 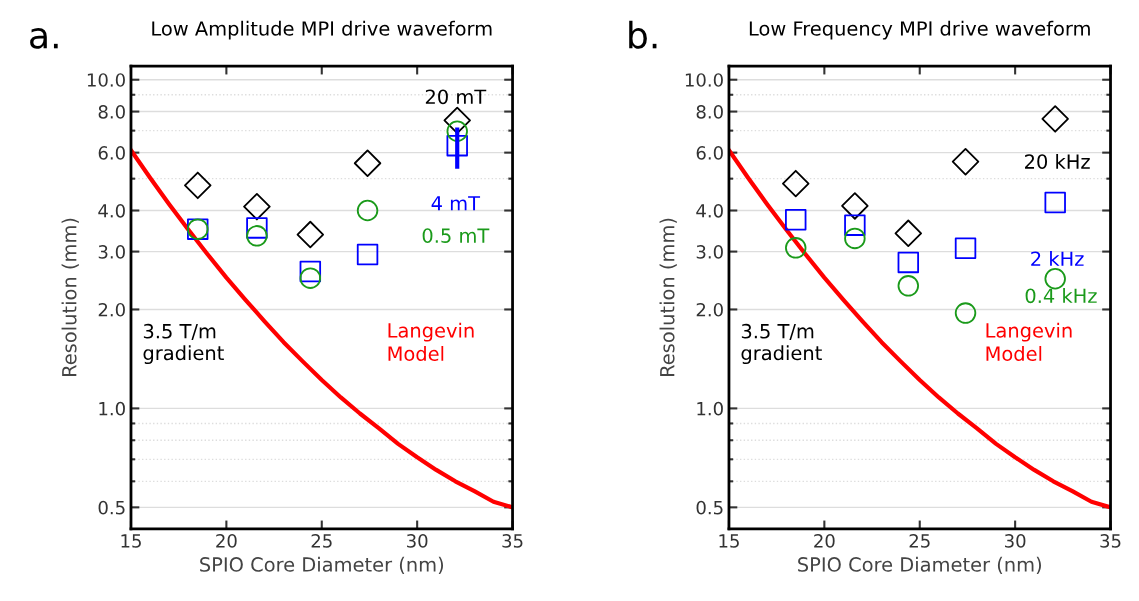 What do you see at coordinates (456, 203) in the screenshot?
I see `text: 4 mT` at bounding box center [456, 203].